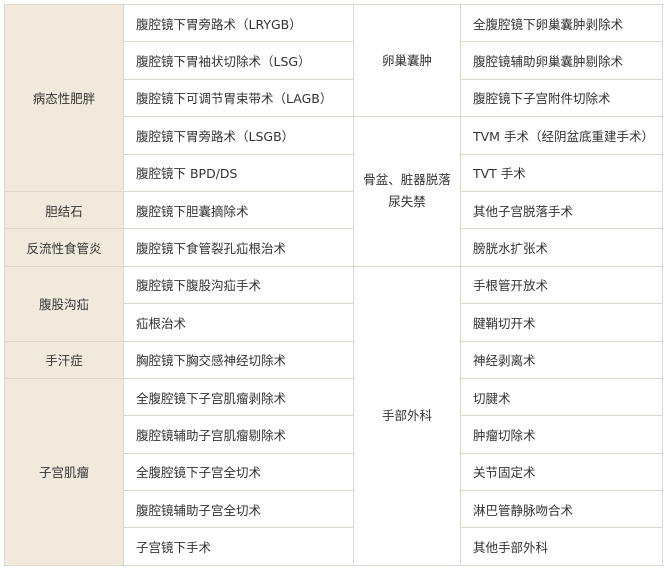 This screenshot has width=666, height=570. Describe the element at coordinates (561, 472) in the screenshot. I see `procedure-cell: 关节固定术` at that location.